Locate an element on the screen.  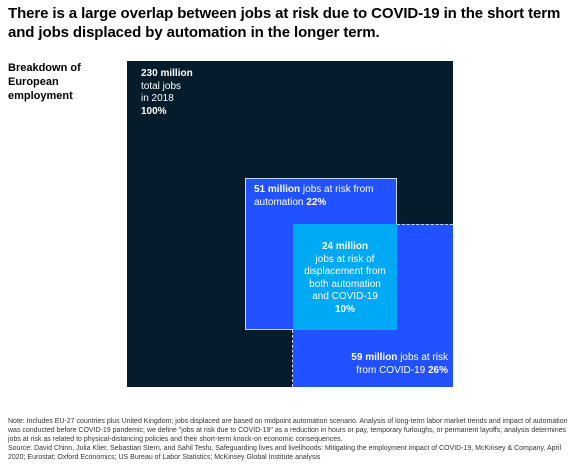
covid-risk-text: jobs at risk from COVID-19 is located at coordinates (402, 364).